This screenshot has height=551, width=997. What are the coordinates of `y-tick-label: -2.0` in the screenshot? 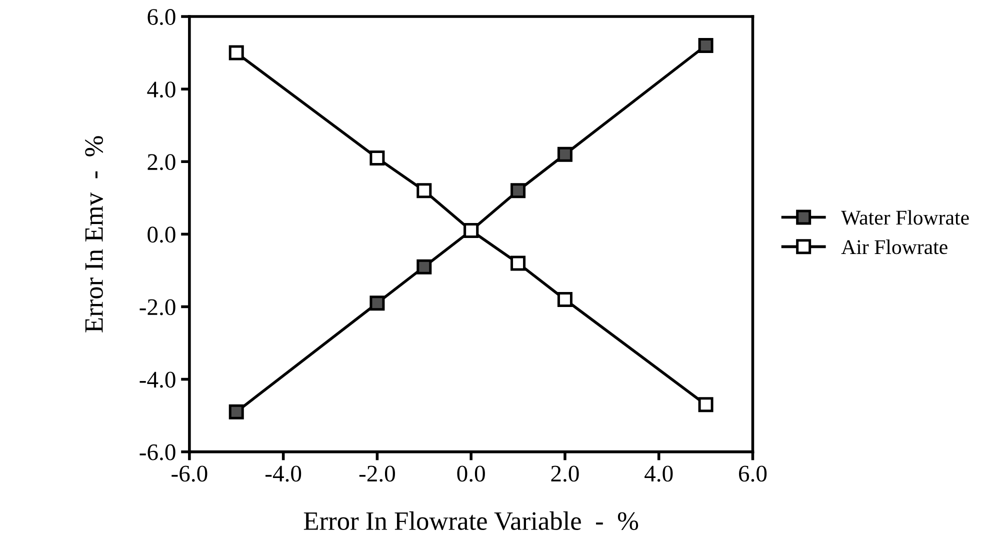 It's located at (158, 307).